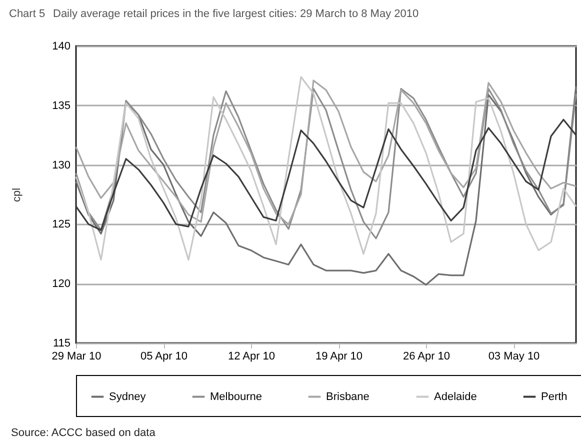 The height and width of the screenshot is (447, 581). I want to click on source-note: Source: ACCC based on data, so click(83, 433).